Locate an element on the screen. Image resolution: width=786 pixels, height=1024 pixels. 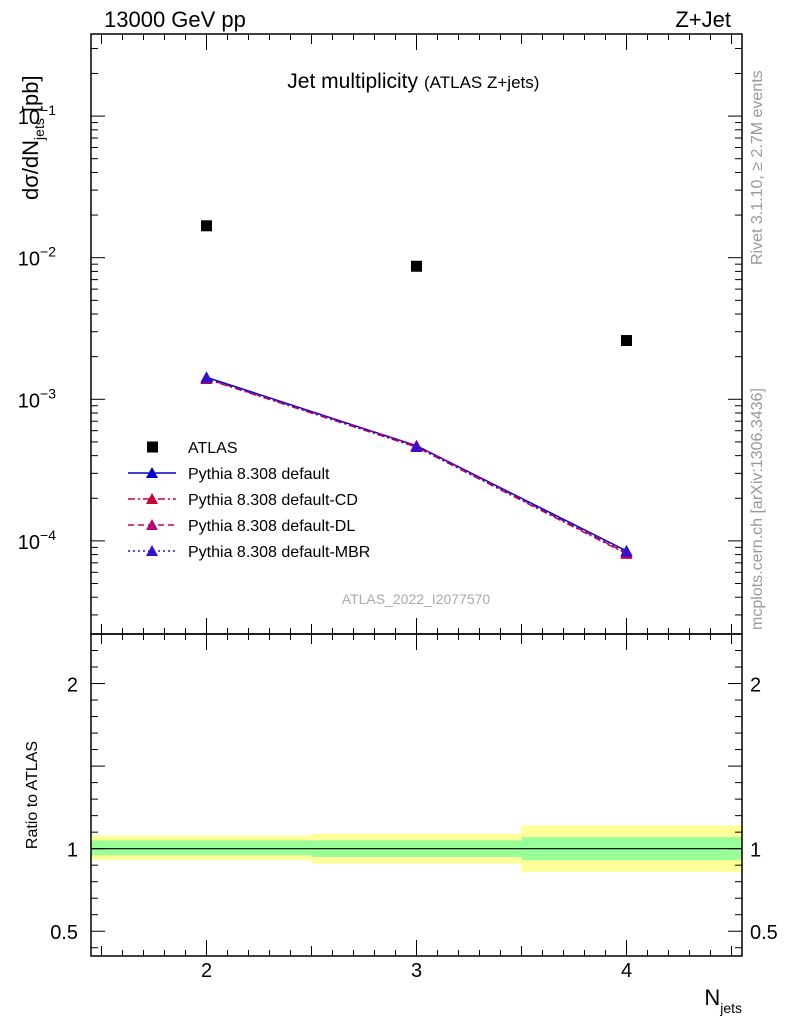
ratio-y-tick-label-right: 2 is located at coordinates (755, 686).